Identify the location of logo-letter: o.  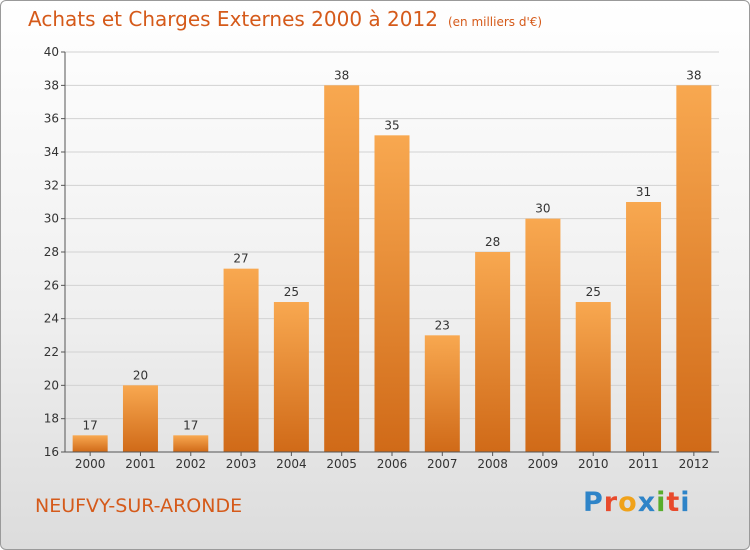
(628, 502).